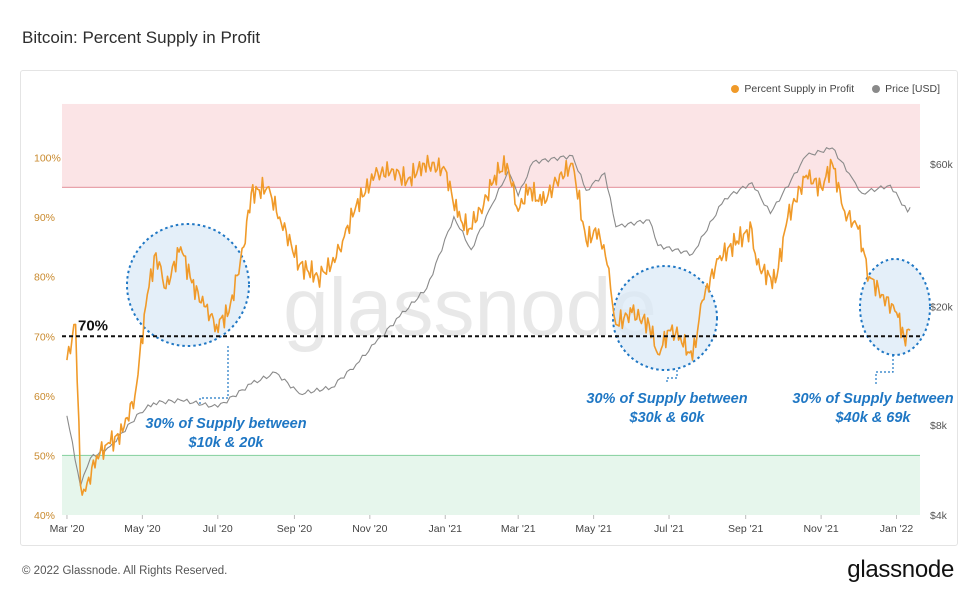 The image size is (974, 597). I want to click on band-green, so click(491, 485).